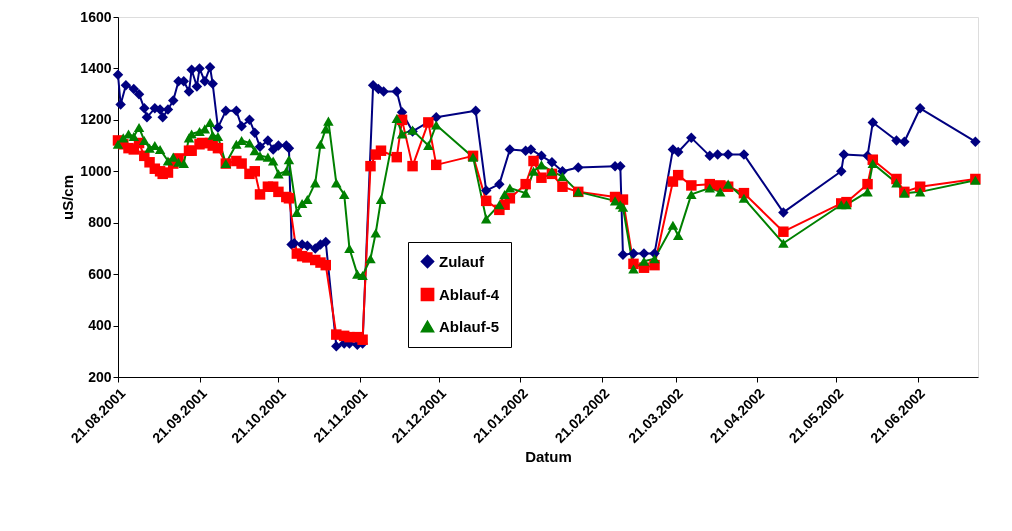 Image resolution: width=1012 pixels, height=531 pixels. What do you see at coordinates (100, 376) in the screenshot?
I see `y-tick-label: 200` at bounding box center [100, 376].